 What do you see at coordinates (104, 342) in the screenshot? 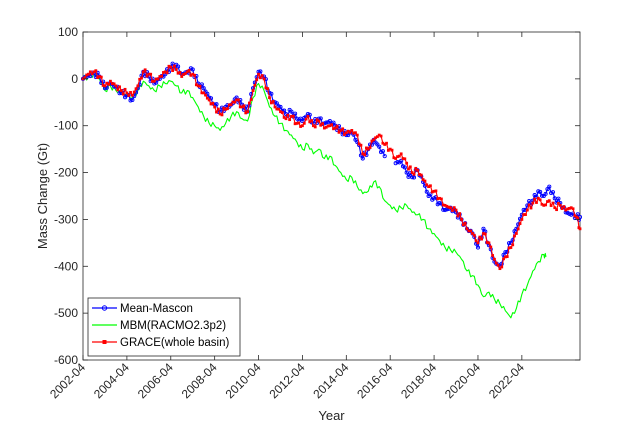
I see `legend-marker` at bounding box center [104, 342].